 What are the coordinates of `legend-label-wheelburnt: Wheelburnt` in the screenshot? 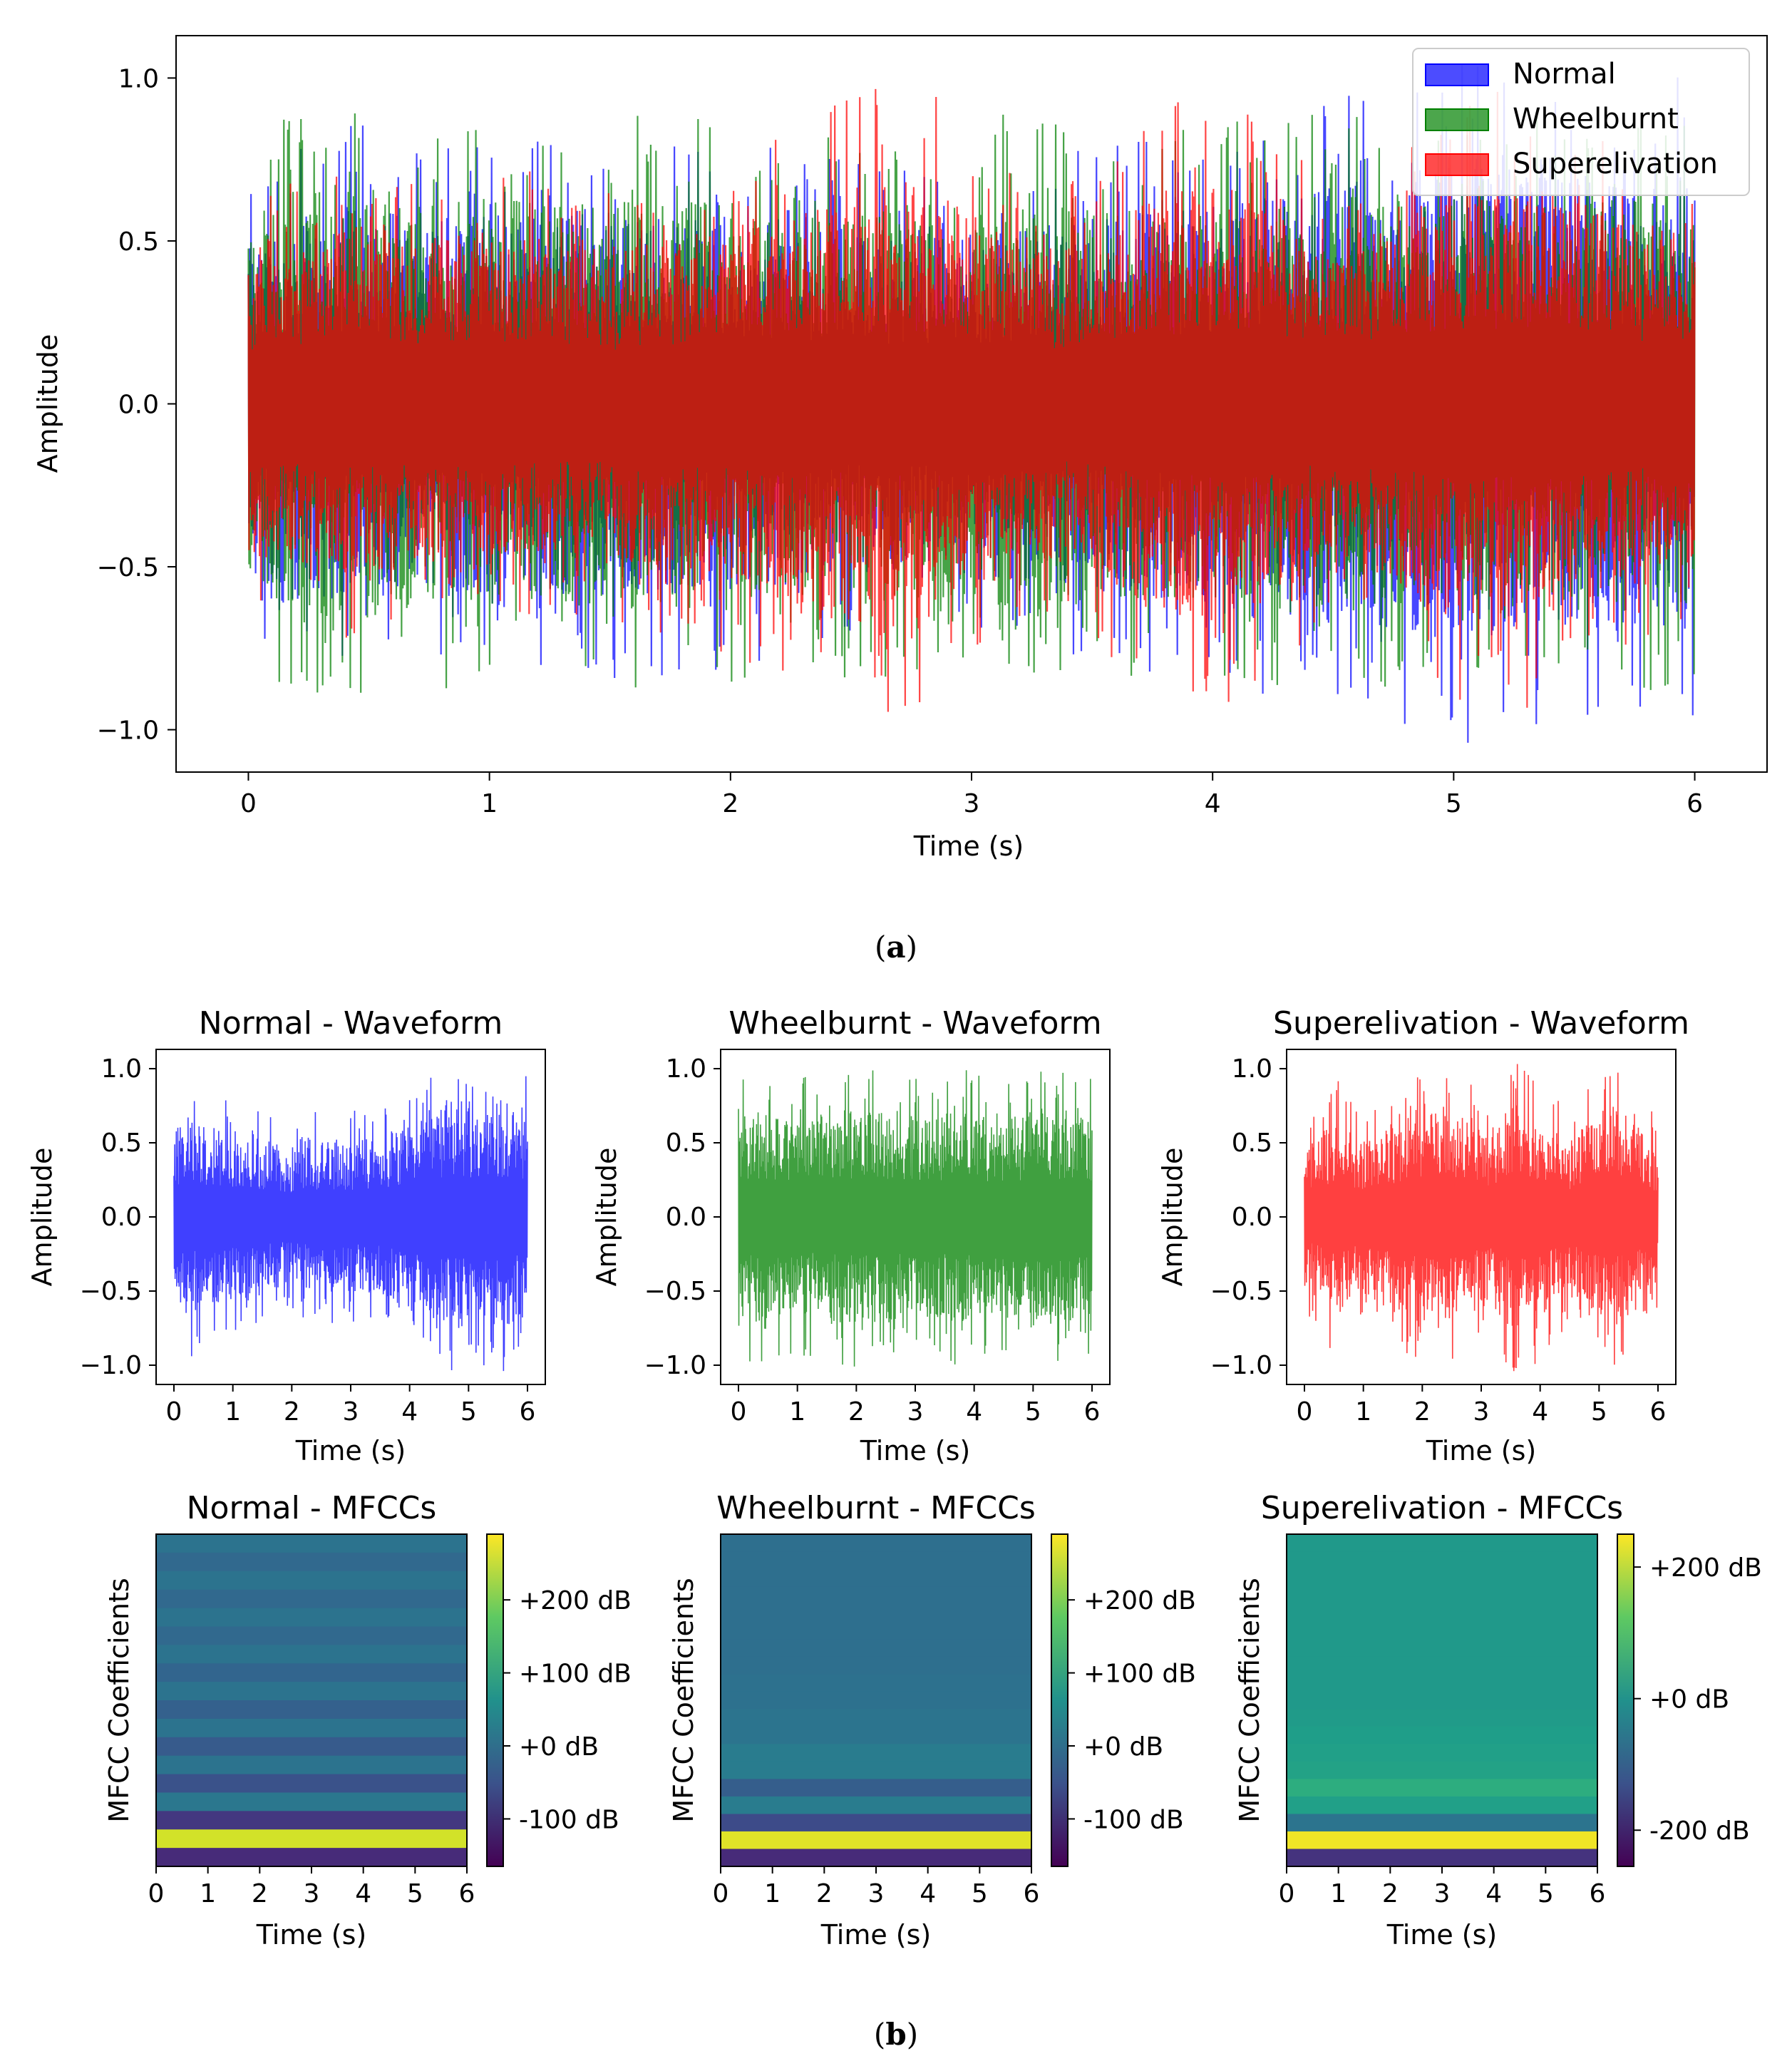 It's located at (1596, 119).